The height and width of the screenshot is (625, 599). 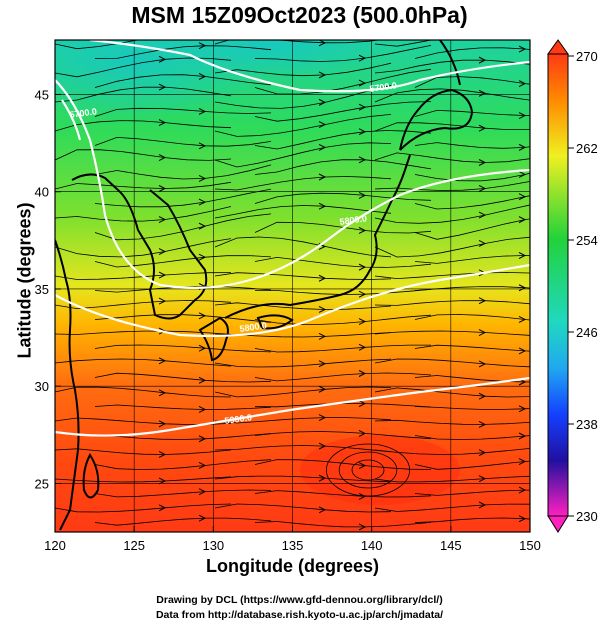 What do you see at coordinates (213, 339) in the screenshot?
I see `coastline-kyushu` at bounding box center [213, 339].